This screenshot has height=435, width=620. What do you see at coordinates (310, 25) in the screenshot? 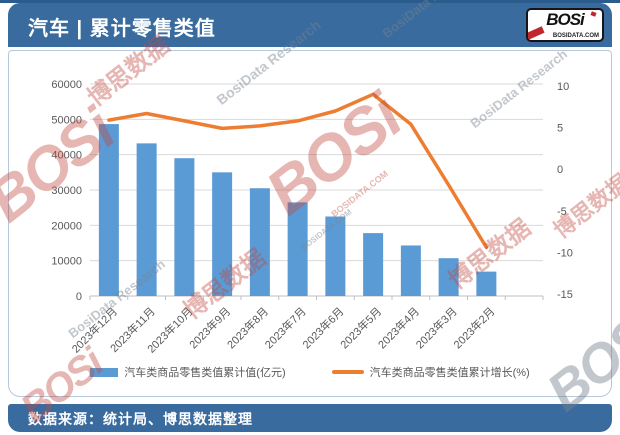
I see `chart-header: 汽车 | 累计零售类值 BOSi BOSIDATA.COM` at bounding box center [310, 25].